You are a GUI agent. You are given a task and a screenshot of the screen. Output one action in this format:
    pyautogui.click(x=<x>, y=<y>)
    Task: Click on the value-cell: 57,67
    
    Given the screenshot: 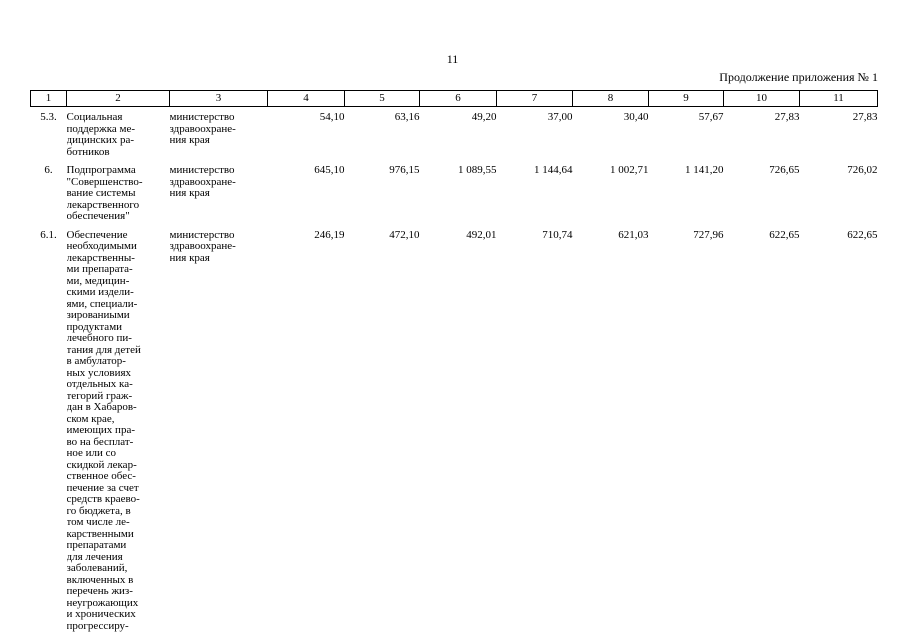 What is the action you would take?
    pyautogui.click(x=711, y=117)
    